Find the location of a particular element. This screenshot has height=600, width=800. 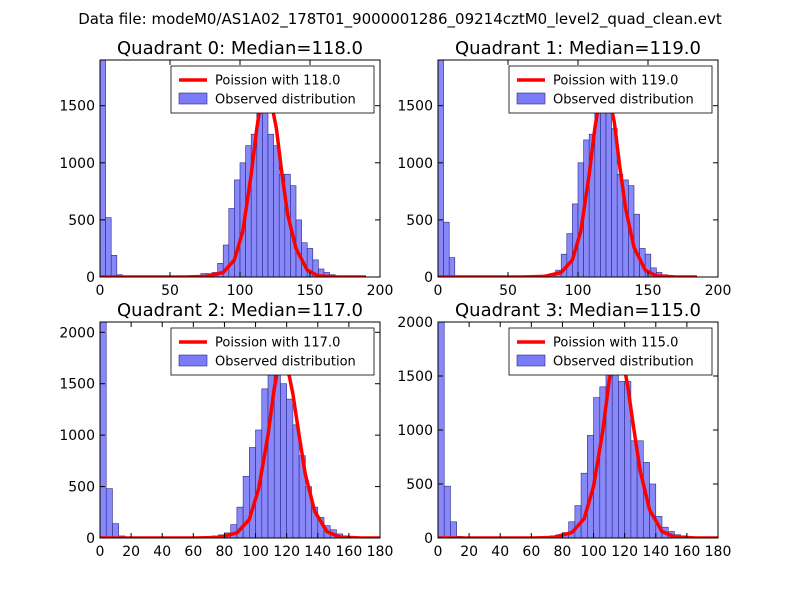

legend: Poission with 119.0 Observed distribution is located at coordinates (610, 89).